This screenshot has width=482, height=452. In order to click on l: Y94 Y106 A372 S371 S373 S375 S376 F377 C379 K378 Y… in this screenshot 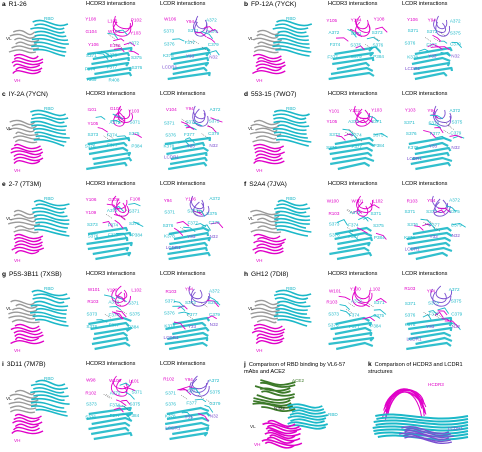, I will do `click(193, 228)`.